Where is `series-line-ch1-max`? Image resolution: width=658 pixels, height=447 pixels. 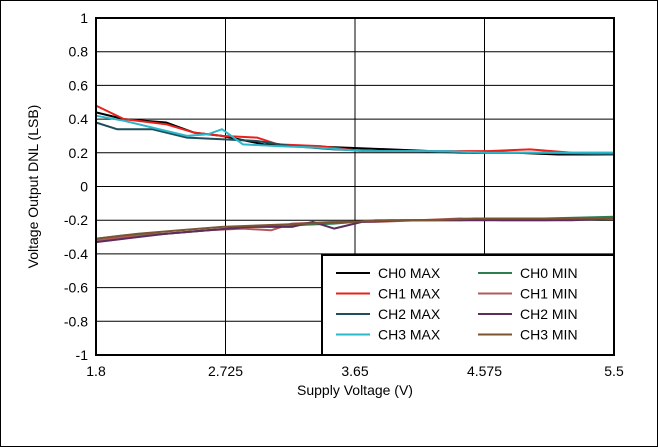
series-line-ch1-max is located at coordinates (354, 129).